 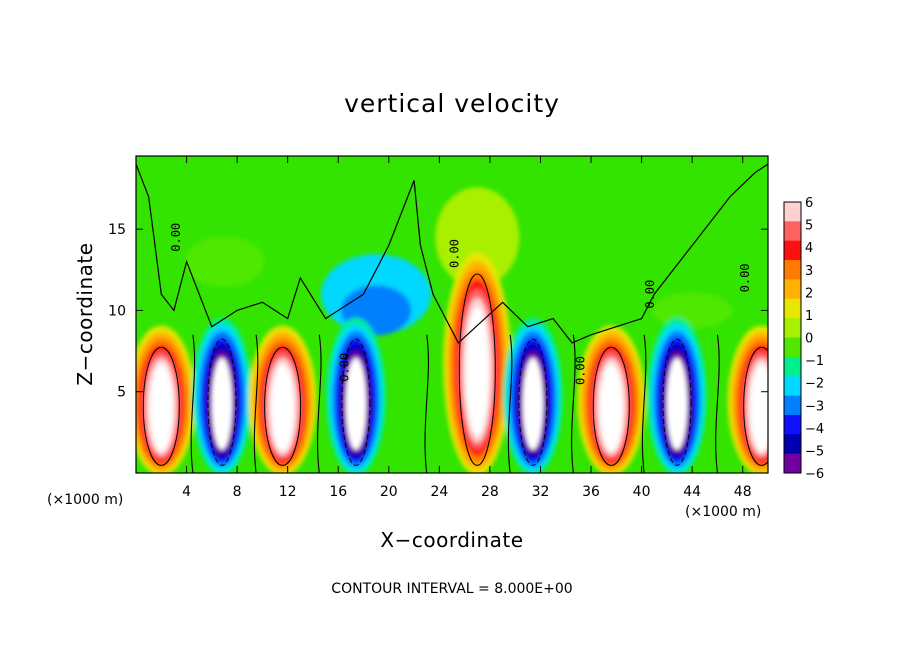 What do you see at coordinates (814, 384) in the screenshot?
I see `colorbar-tick-label: −2` at bounding box center [814, 384].